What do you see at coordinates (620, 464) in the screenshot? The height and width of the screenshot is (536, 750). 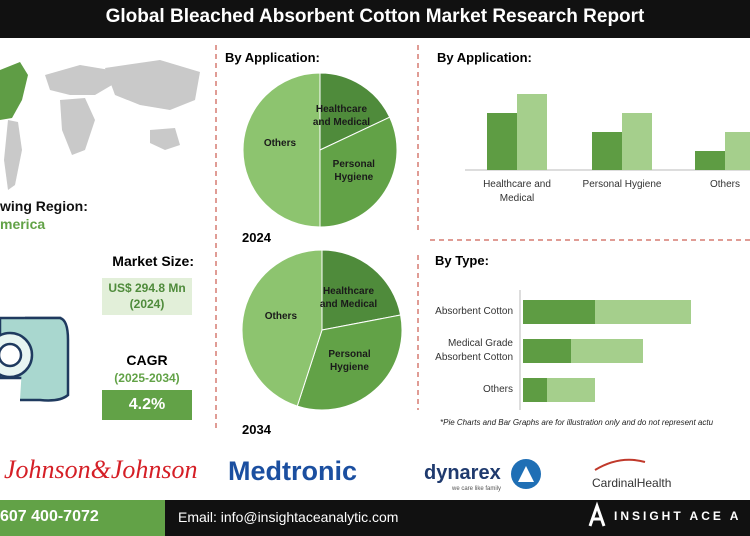 I see `cardinal-mark` at bounding box center [620, 464].